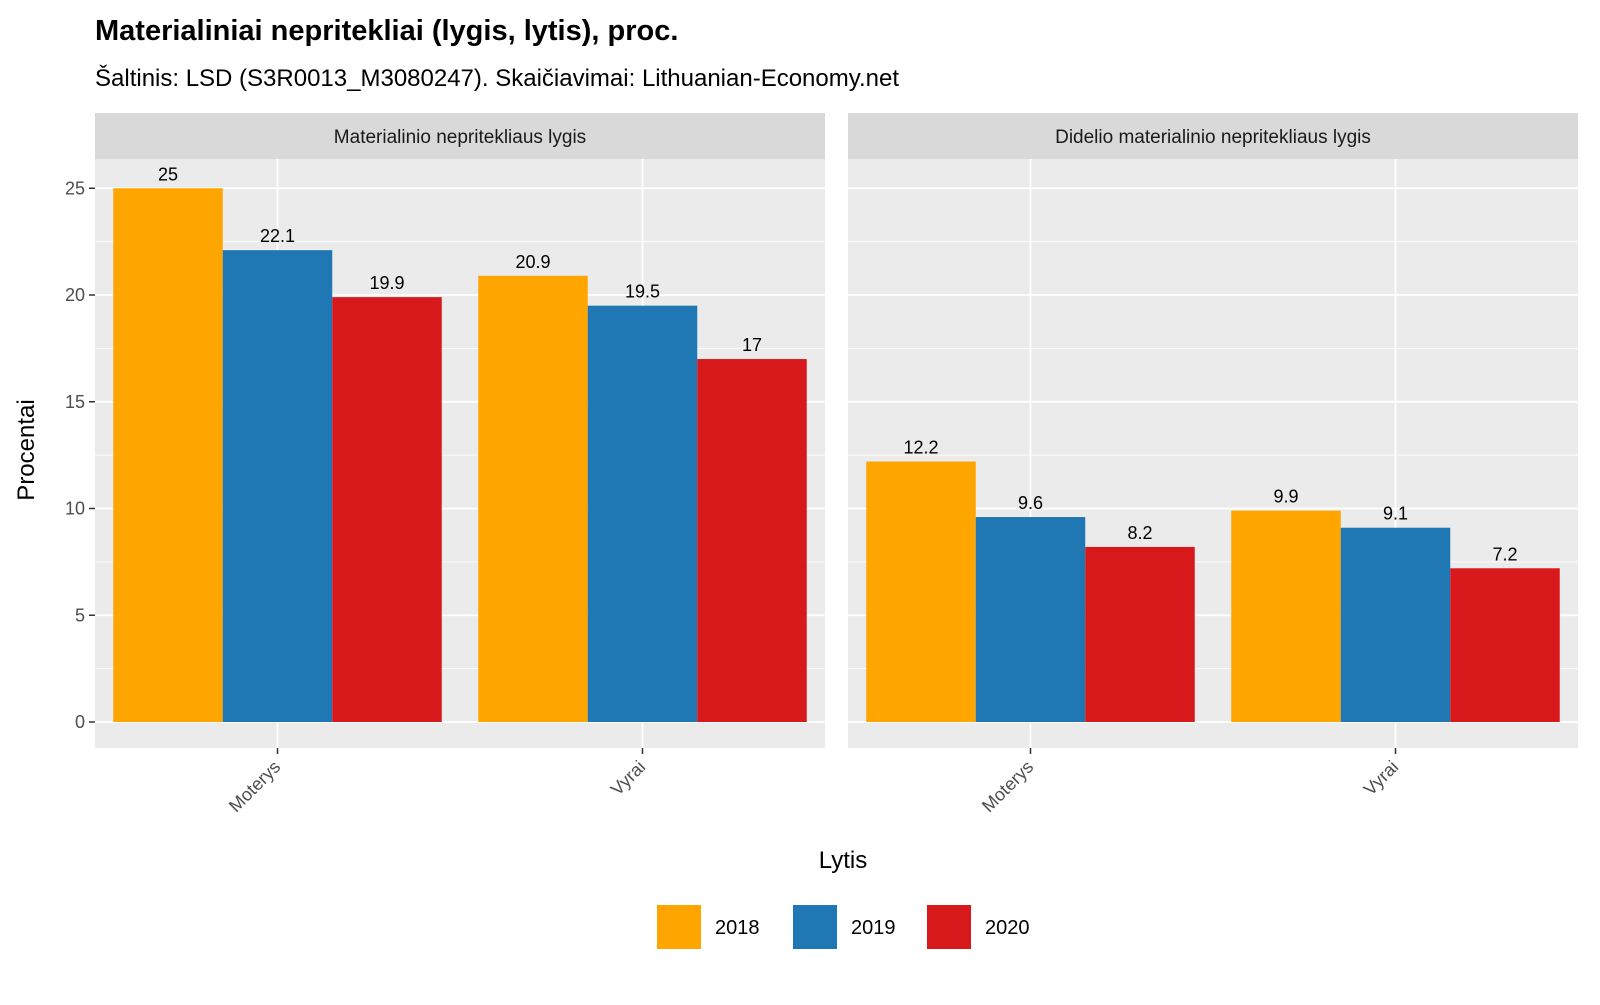 The image size is (1600, 1005). I want to click on y-tick-label: 25, so click(75, 188).